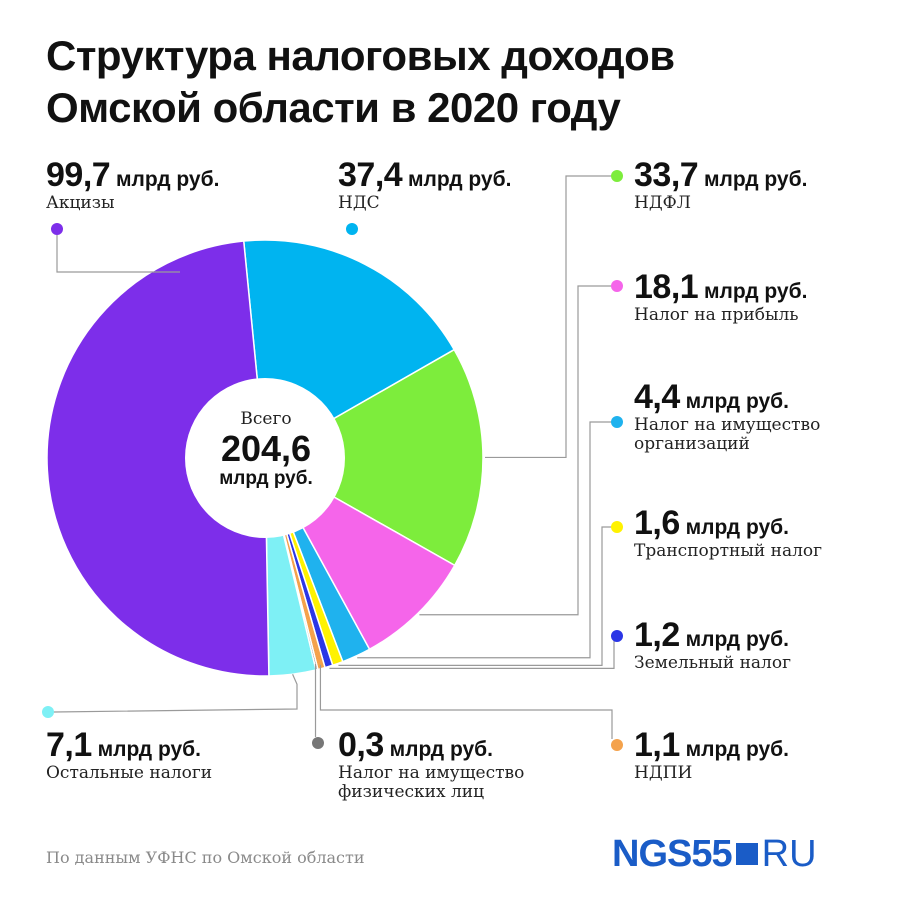  What do you see at coordinates (734, 401) in the screenshot?
I see `slice-value-unit-3: млрд руб.` at bounding box center [734, 401].